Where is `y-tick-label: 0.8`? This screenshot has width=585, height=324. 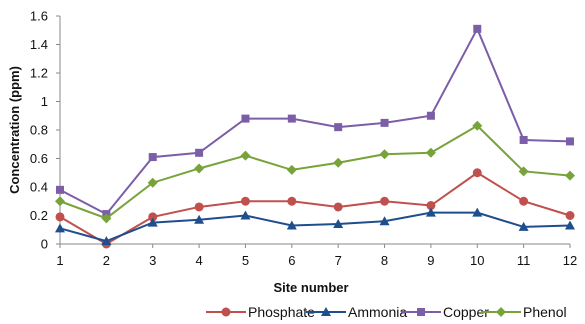 y-tick-label: 0.8 is located at coordinates (39, 130).